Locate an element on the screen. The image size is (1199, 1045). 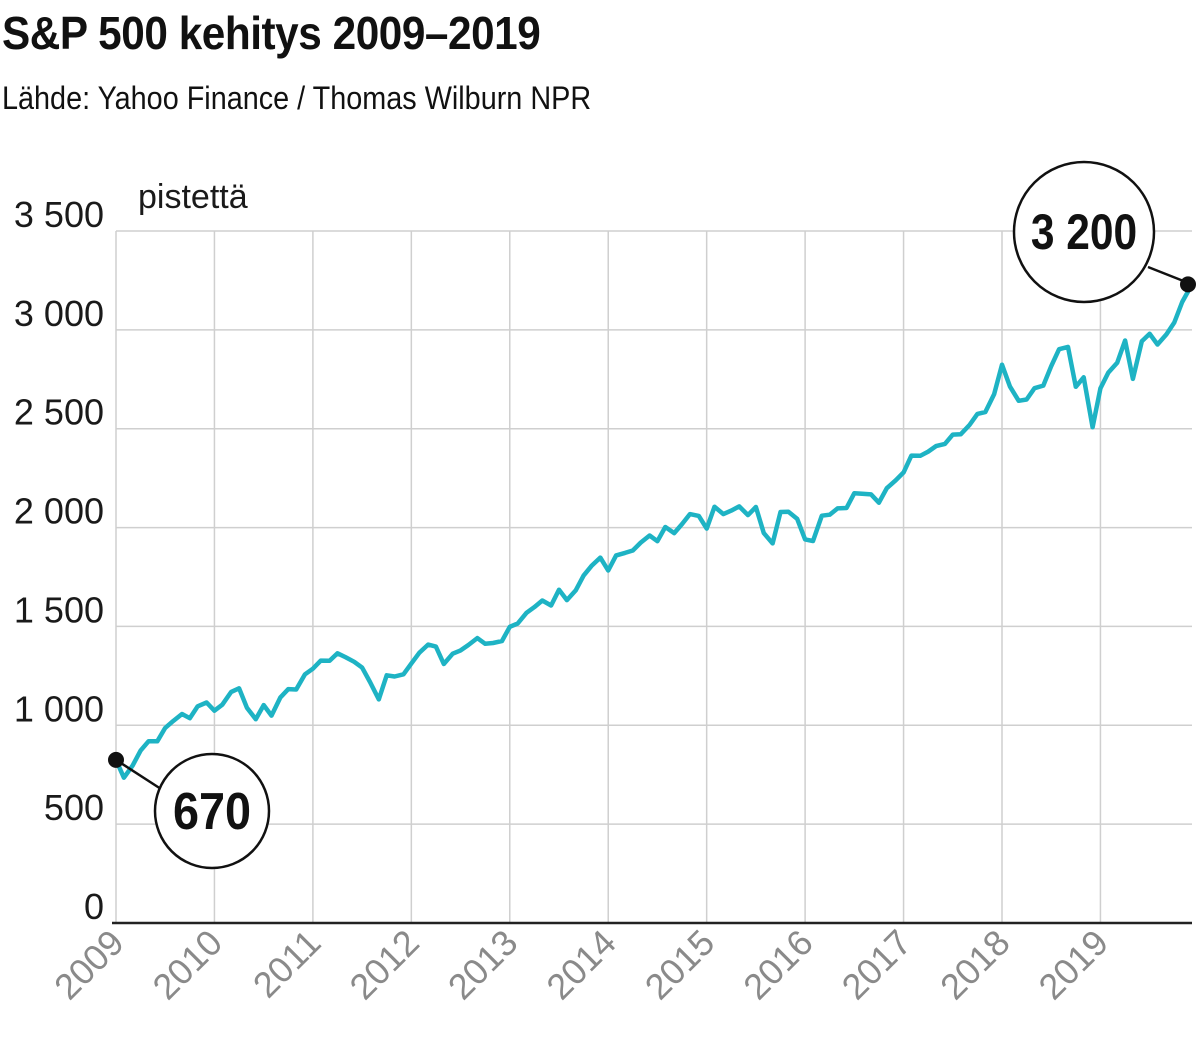
annotation-leader-line is located at coordinates (138, 774).